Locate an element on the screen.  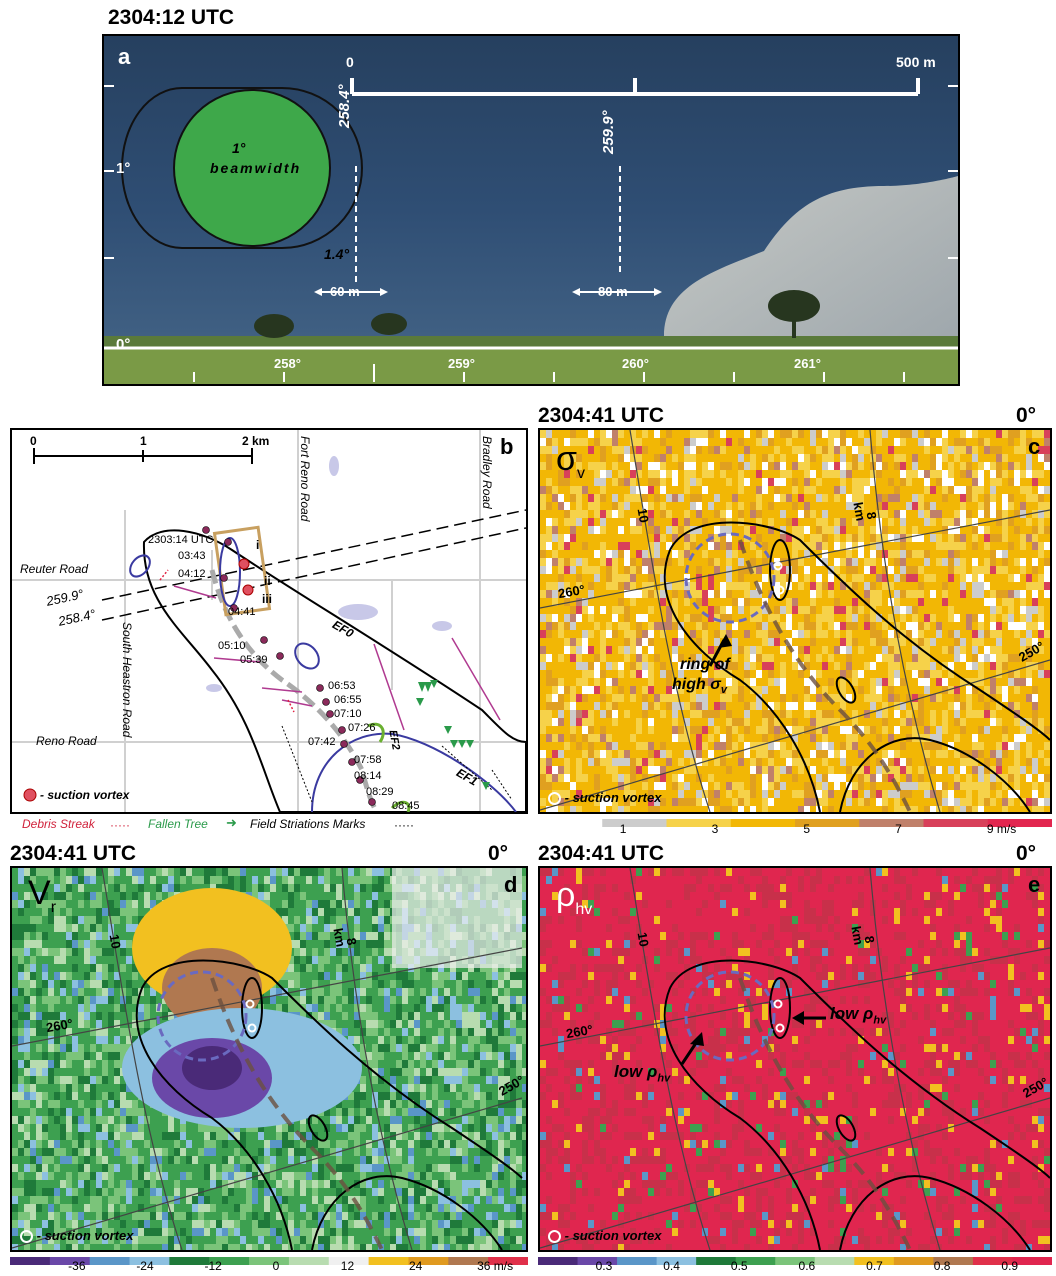
dist-label-1: 60 m is located at coordinates (345, 291).